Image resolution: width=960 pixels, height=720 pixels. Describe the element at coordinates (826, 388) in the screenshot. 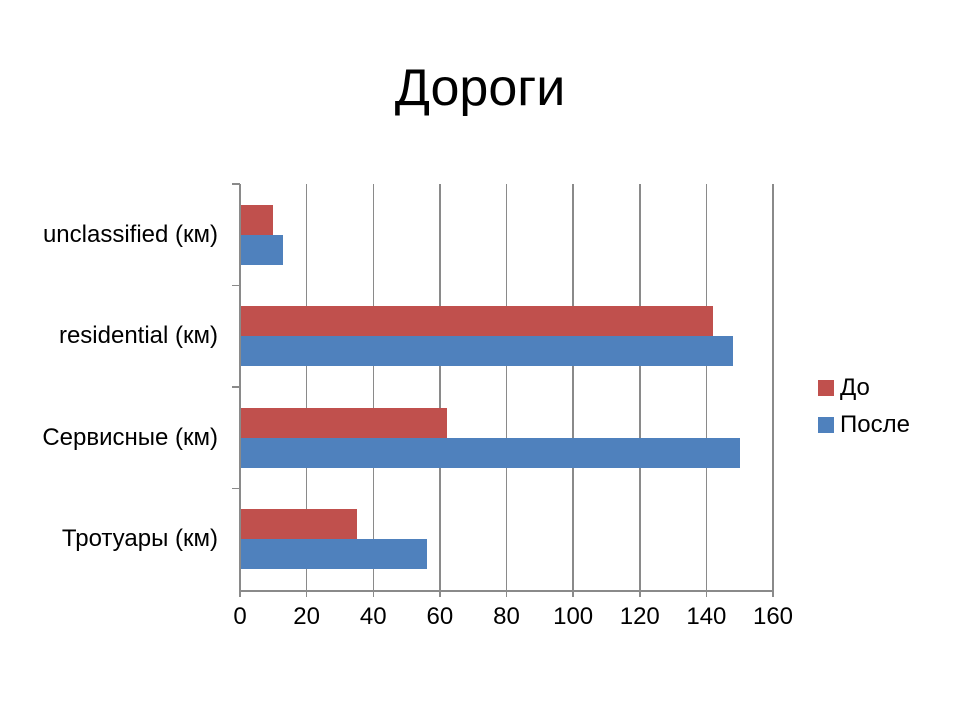

I see `legend-swatch-before` at that location.